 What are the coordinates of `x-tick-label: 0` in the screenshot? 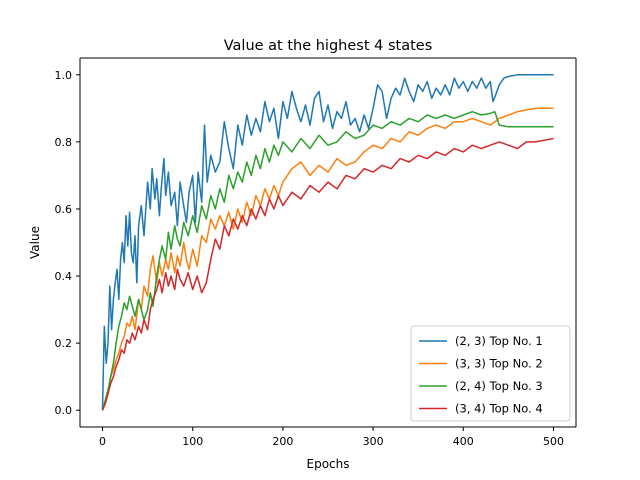 It's located at (102, 441).